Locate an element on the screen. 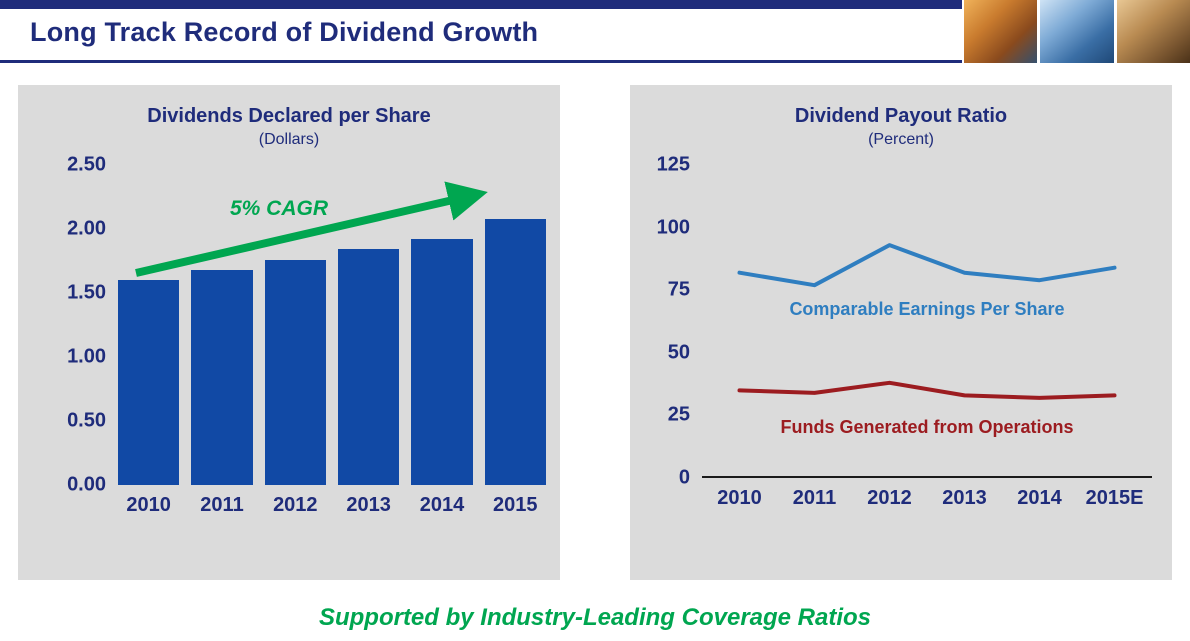  series-label-funds-from-operations: Funds Generated from Operations is located at coordinates (927, 427).